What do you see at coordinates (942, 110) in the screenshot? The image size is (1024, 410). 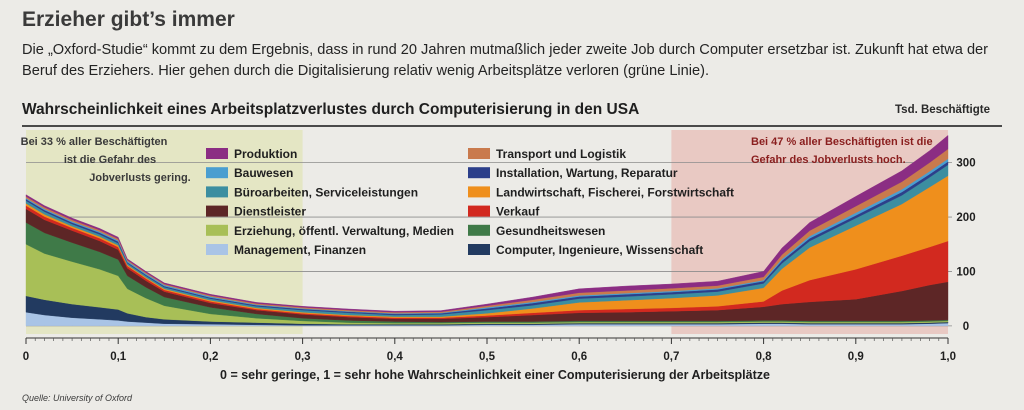 I see `y-axis-unit-label: Tsd. Beschäftigte` at bounding box center [942, 110].